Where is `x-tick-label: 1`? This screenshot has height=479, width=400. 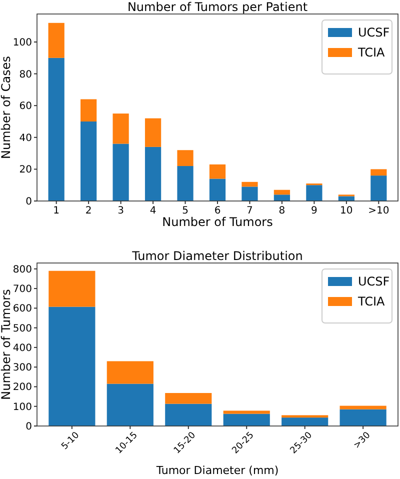 x-tick-label: 1 is located at coordinates (56, 211).